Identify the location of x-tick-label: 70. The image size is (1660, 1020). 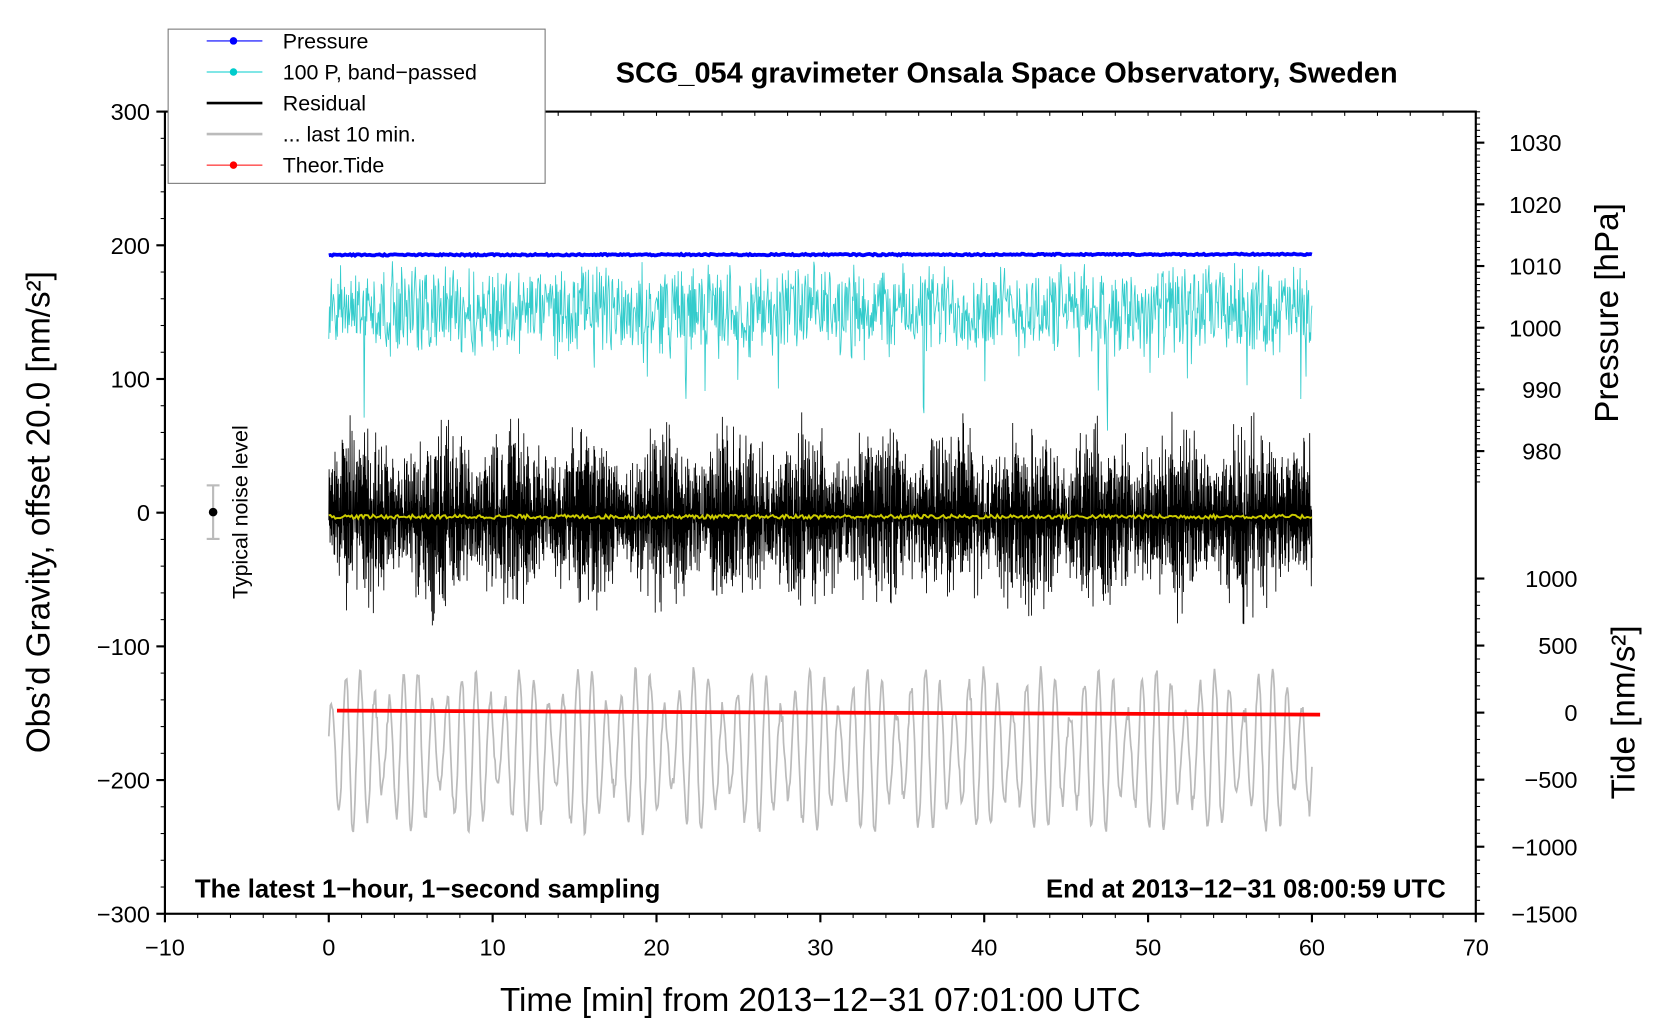
(1476, 948).